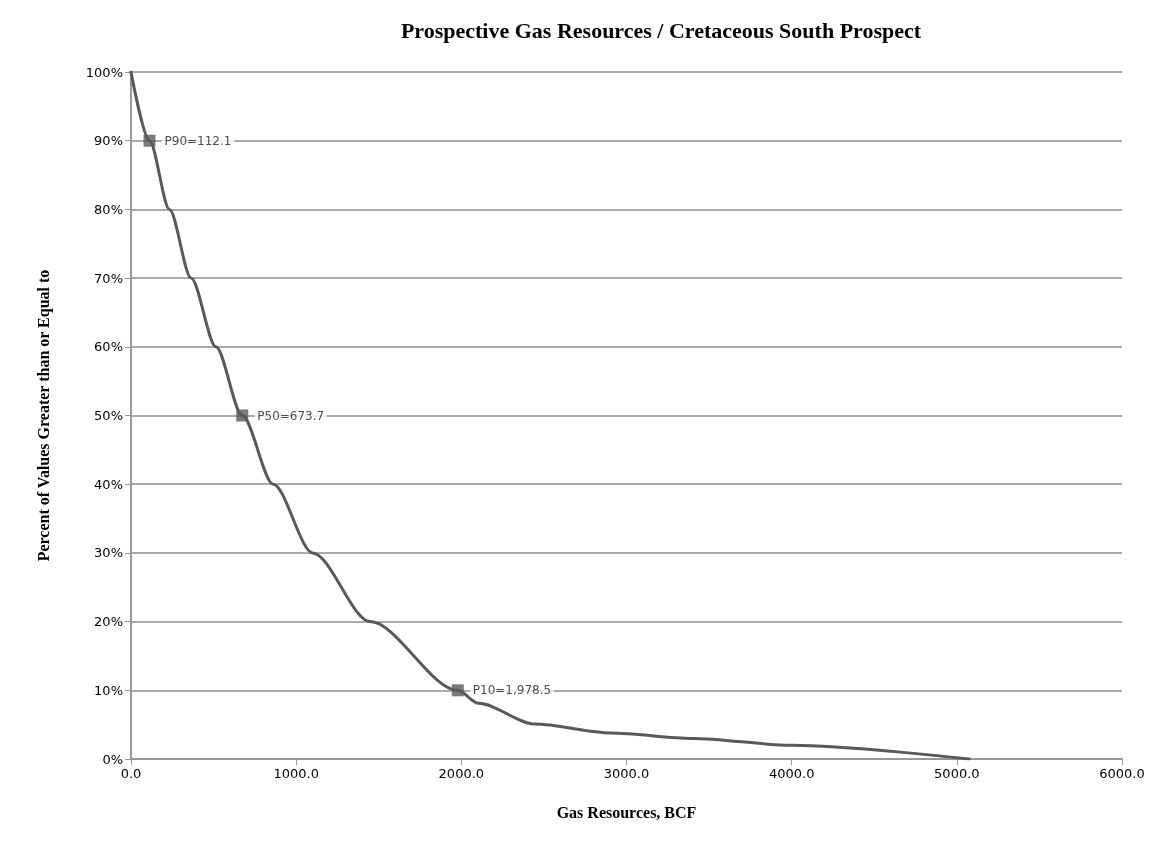 The height and width of the screenshot is (848, 1171). What do you see at coordinates (104, 72) in the screenshot?
I see `y-tick-label: 100%` at bounding box center [104, 72].